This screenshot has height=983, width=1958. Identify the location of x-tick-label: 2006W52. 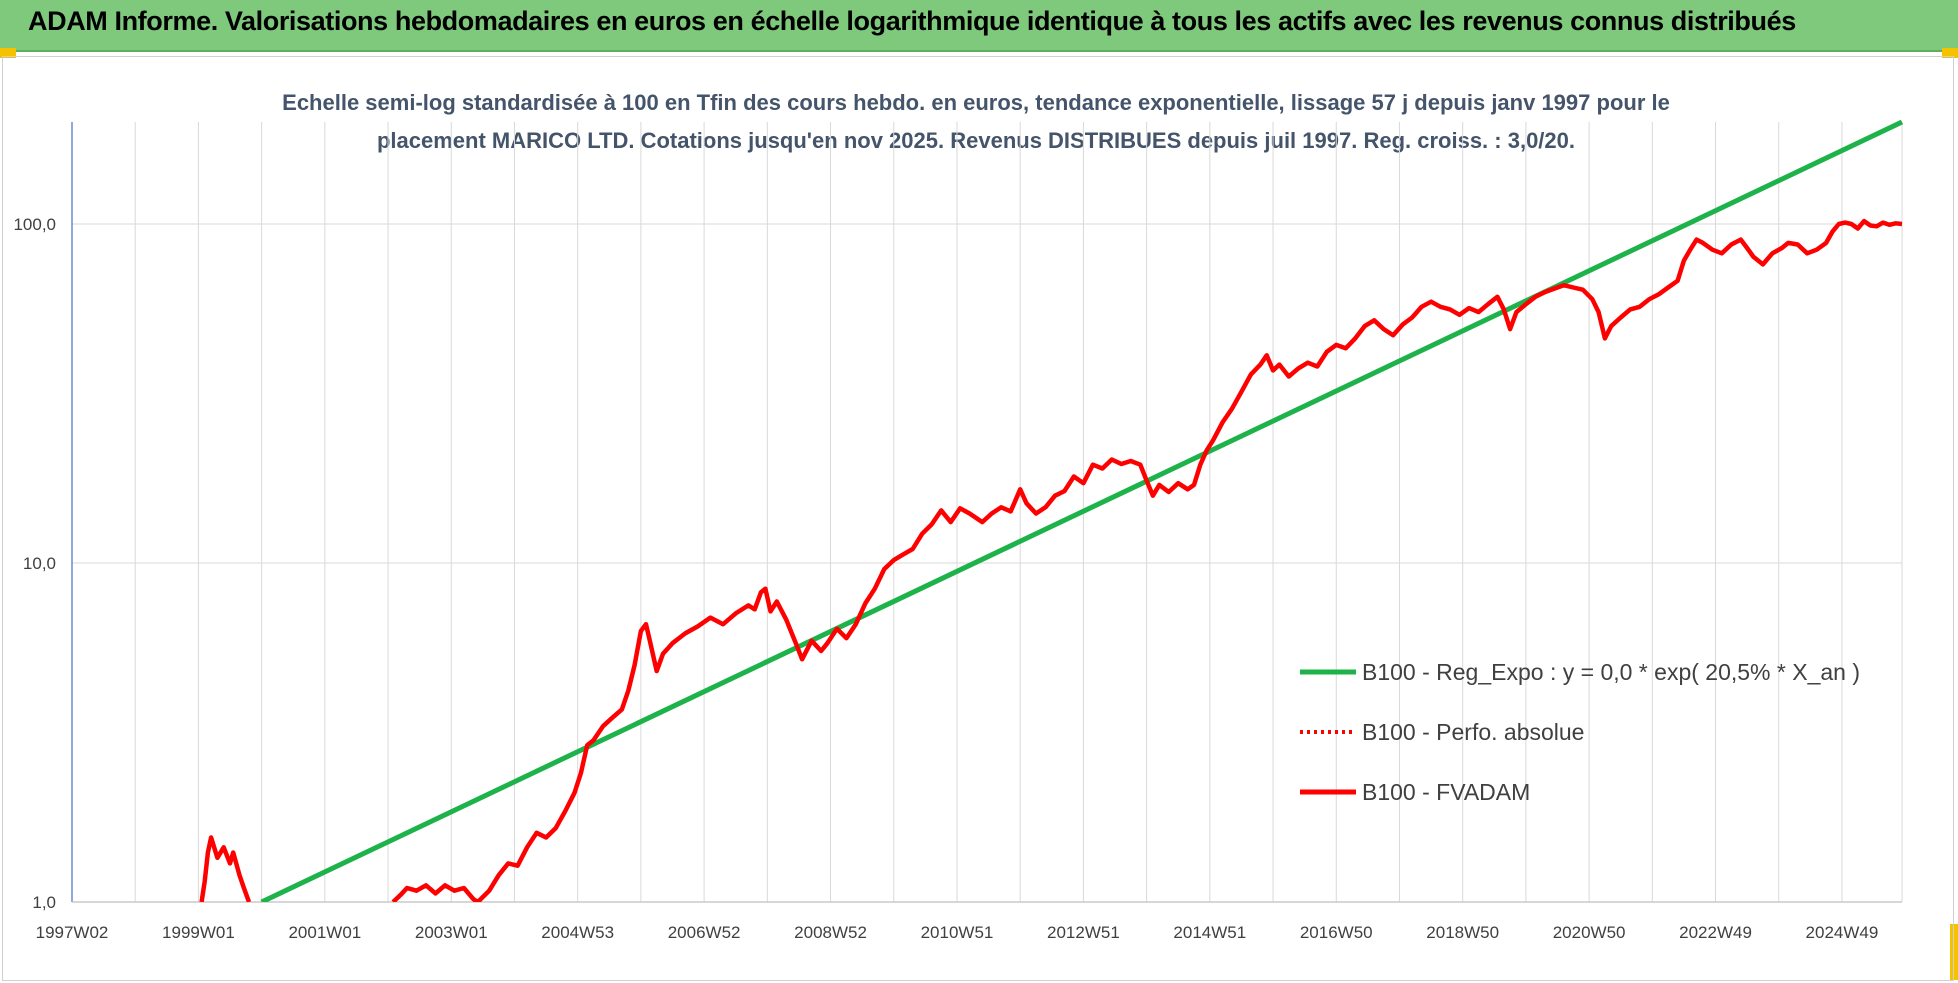
(704, 932).